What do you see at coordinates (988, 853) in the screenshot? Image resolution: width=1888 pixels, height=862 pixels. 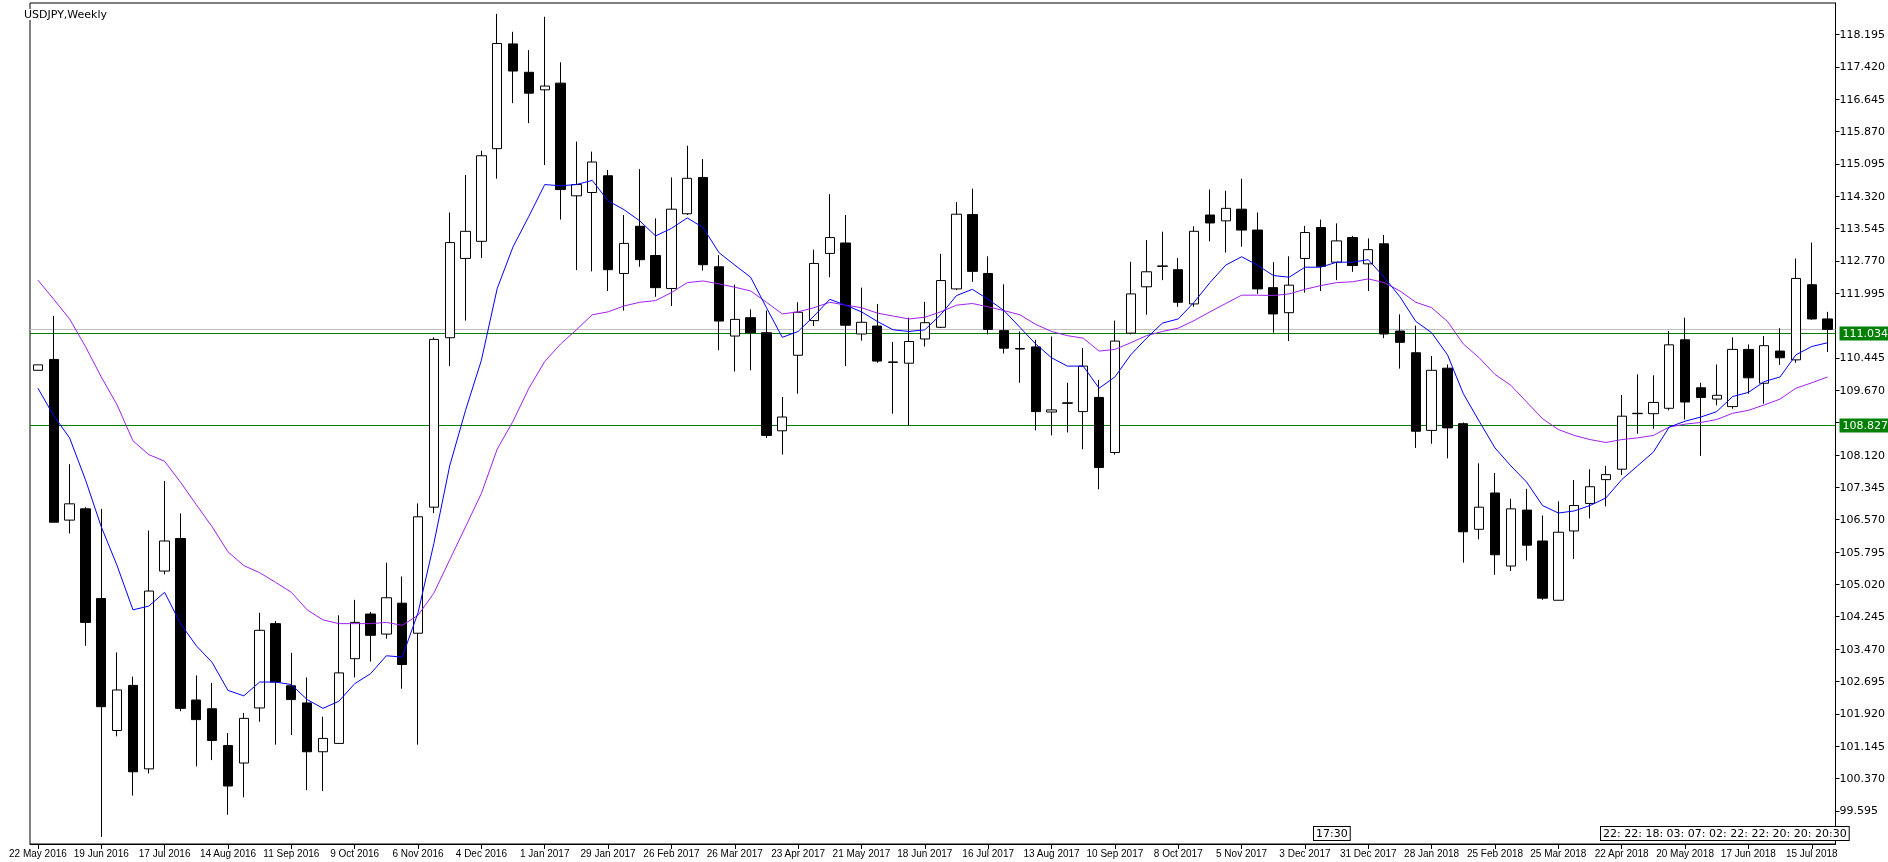 I see `x-tick-label: 16 Jul 2017` at bounding box center [988, 853].